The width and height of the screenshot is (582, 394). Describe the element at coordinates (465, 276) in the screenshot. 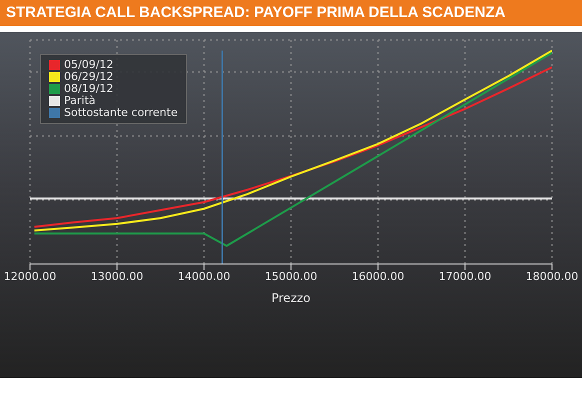

I see `x-tick-label: 17000.00` at that location.